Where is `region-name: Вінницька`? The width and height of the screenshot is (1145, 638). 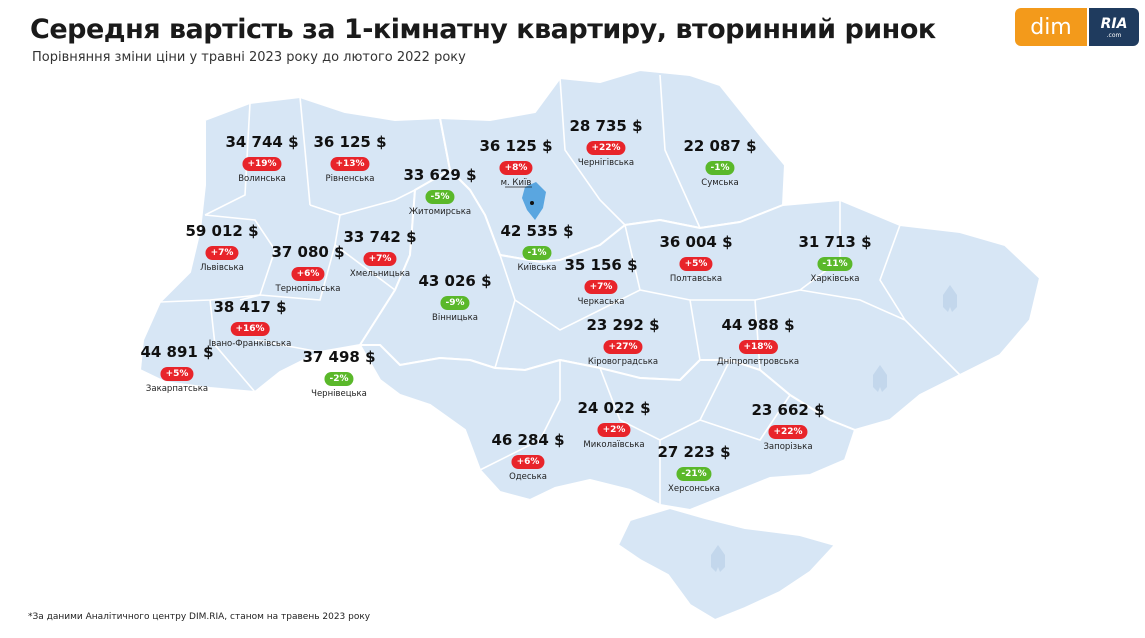
region-name: Вінницька is located at coordinates (455, 318).